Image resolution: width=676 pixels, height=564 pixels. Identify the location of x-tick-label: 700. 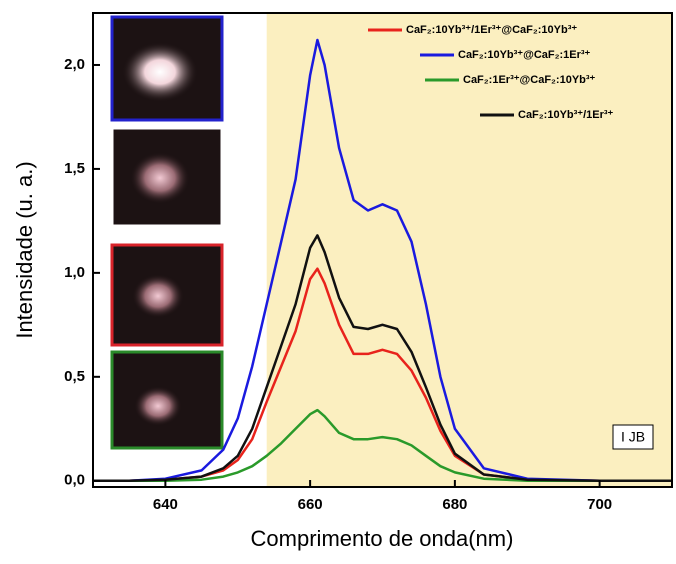
(599, 504).